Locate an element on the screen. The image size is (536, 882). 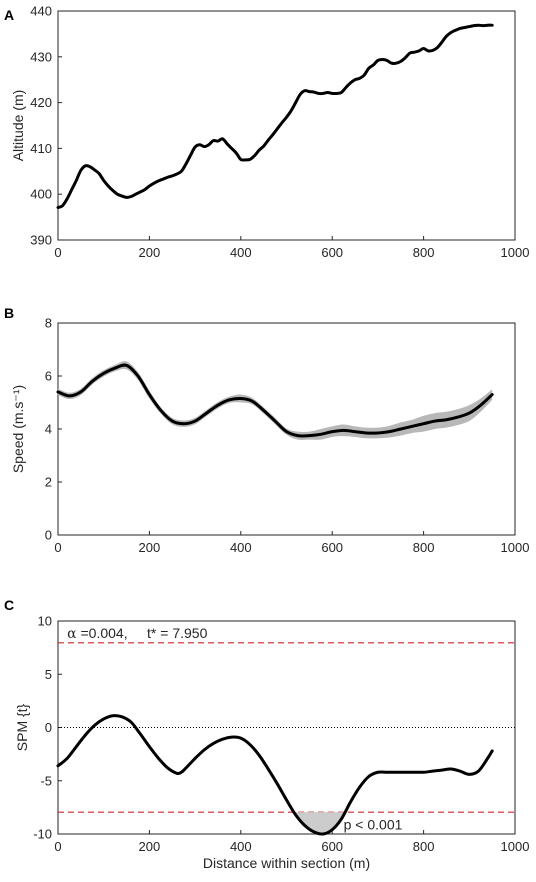
panel-b-y-tick-label: 6 is located at coordinates (48, 376).